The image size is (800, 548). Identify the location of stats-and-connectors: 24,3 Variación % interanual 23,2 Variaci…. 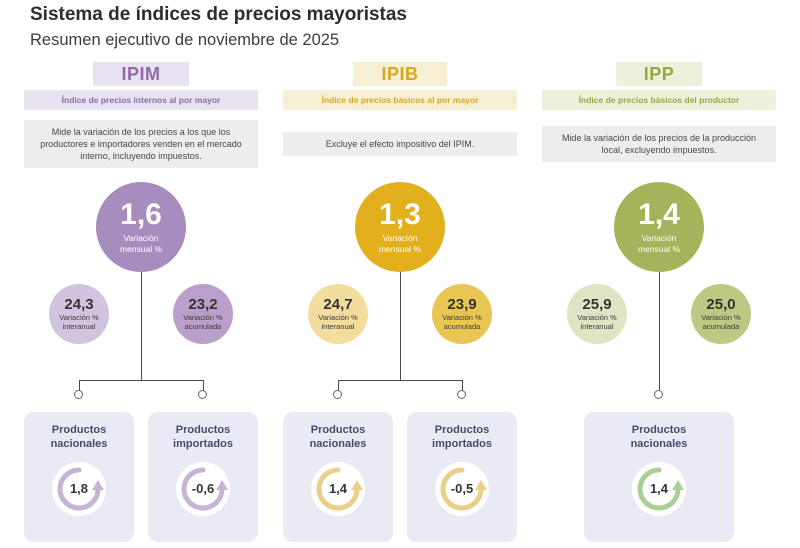
(141, 342).